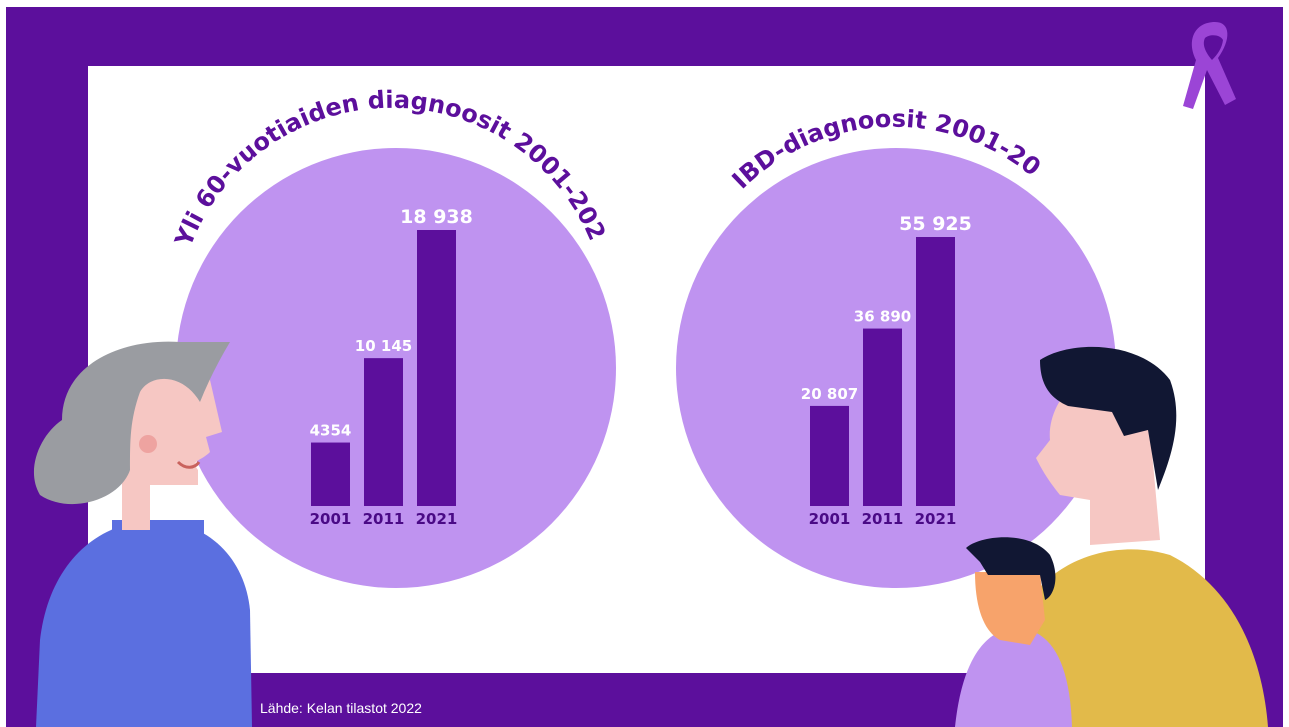 The image size is (1289, 727). Describe the element at coordinates (437, 519) in the screenshot. I see `chart-1-category-label-2021: 2021` at that location.